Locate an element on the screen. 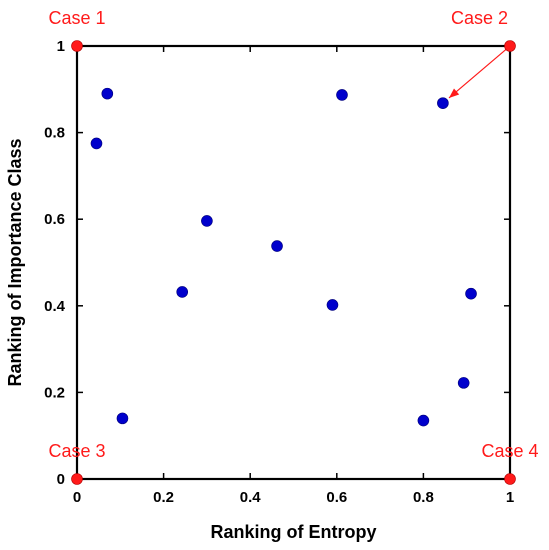 The height and width of the screenshot is (550, 549). y-tick-label: 0.4 is located at coordinates (55, 306).